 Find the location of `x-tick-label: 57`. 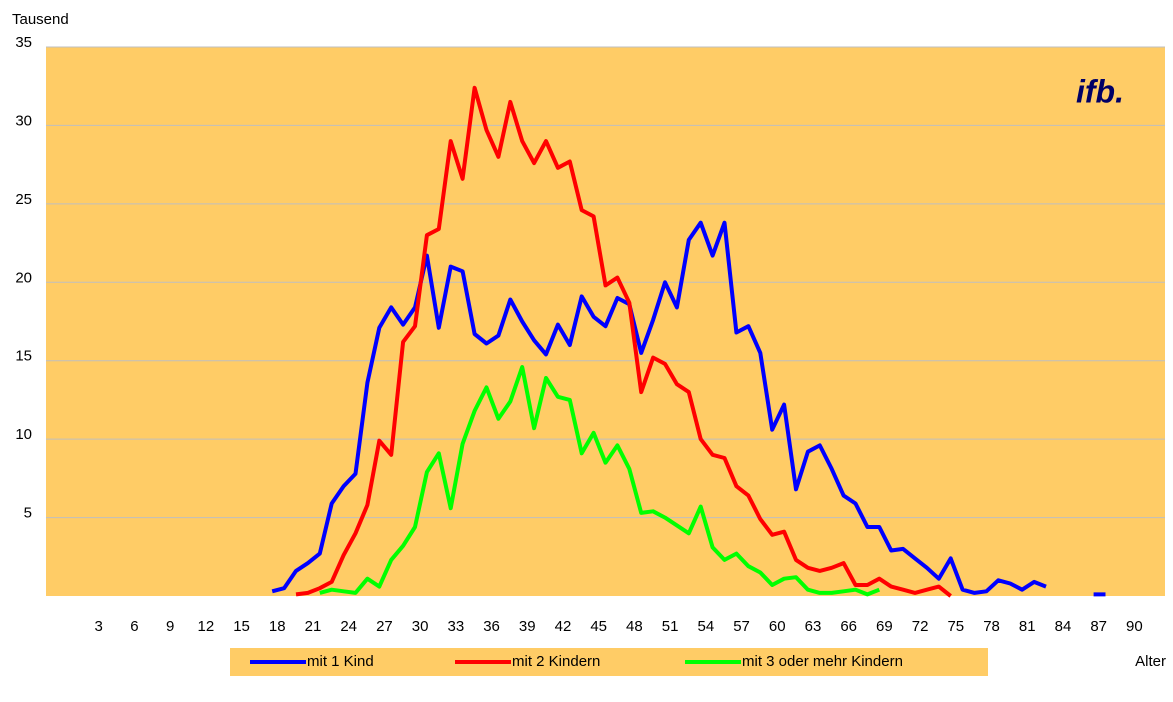

x-tick-label: 57 is located at coordinates (741, 626).